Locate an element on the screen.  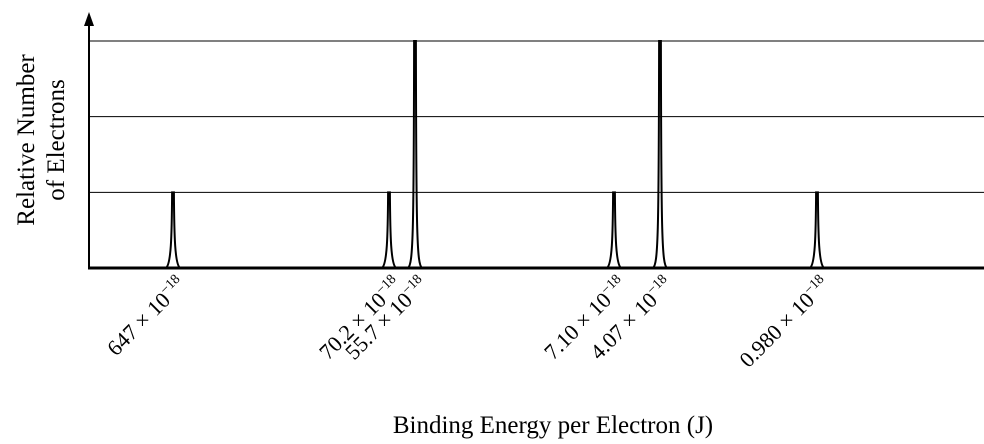
y-axis-arrow is located at coordinates (89, 19).